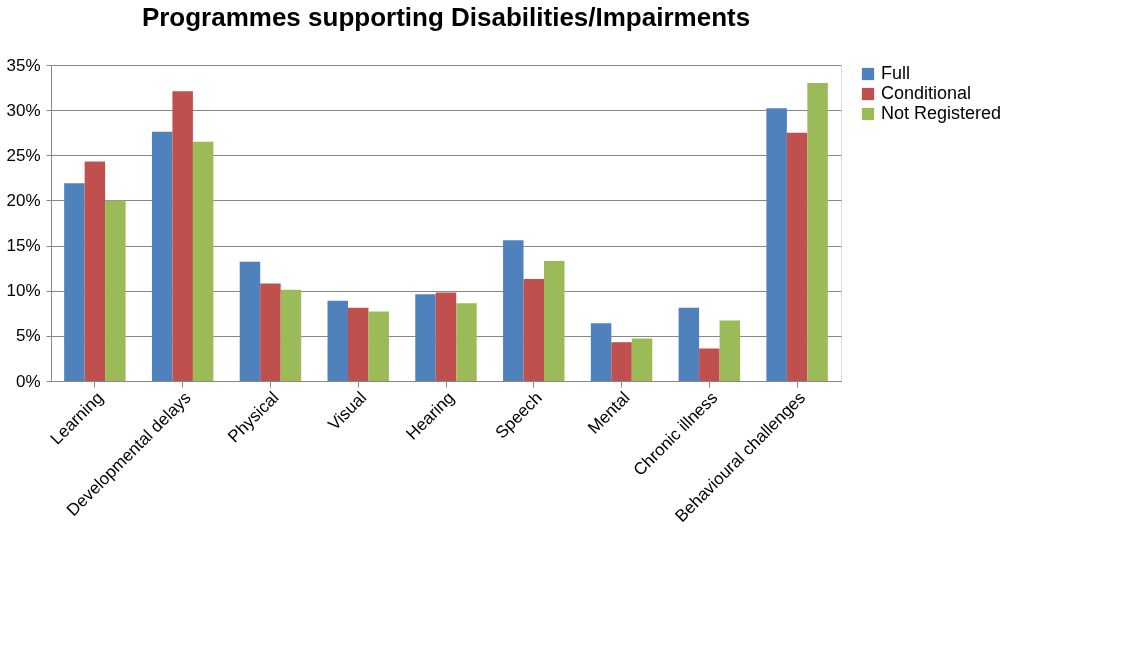 The image size is (1139, 651). I want to click on y-tick-label: 20%, so click(23, 200).